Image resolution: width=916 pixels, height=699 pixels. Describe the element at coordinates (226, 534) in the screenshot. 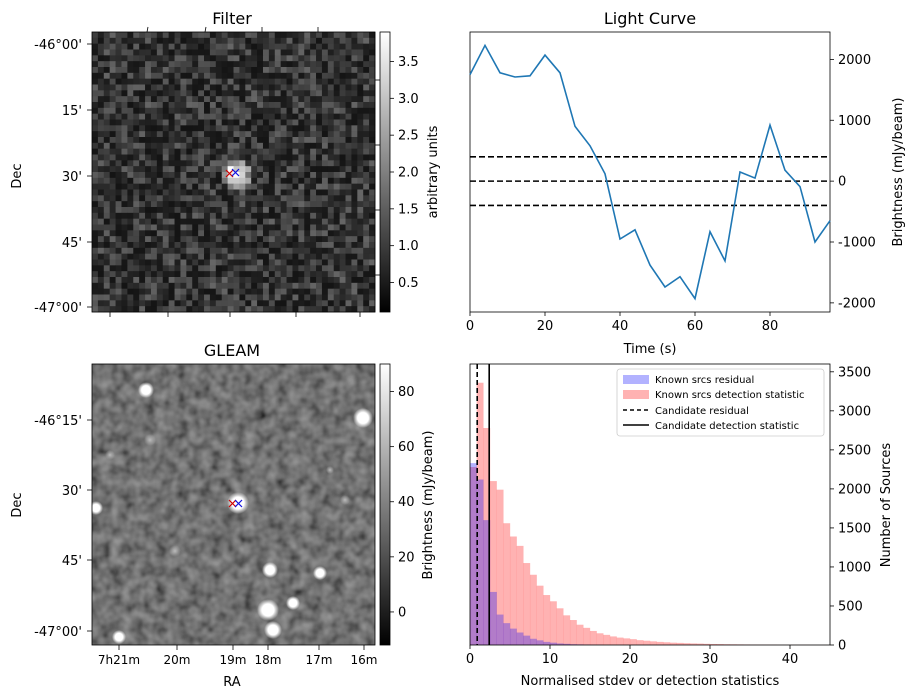

I see `gleam-axis-ticks` at that location.